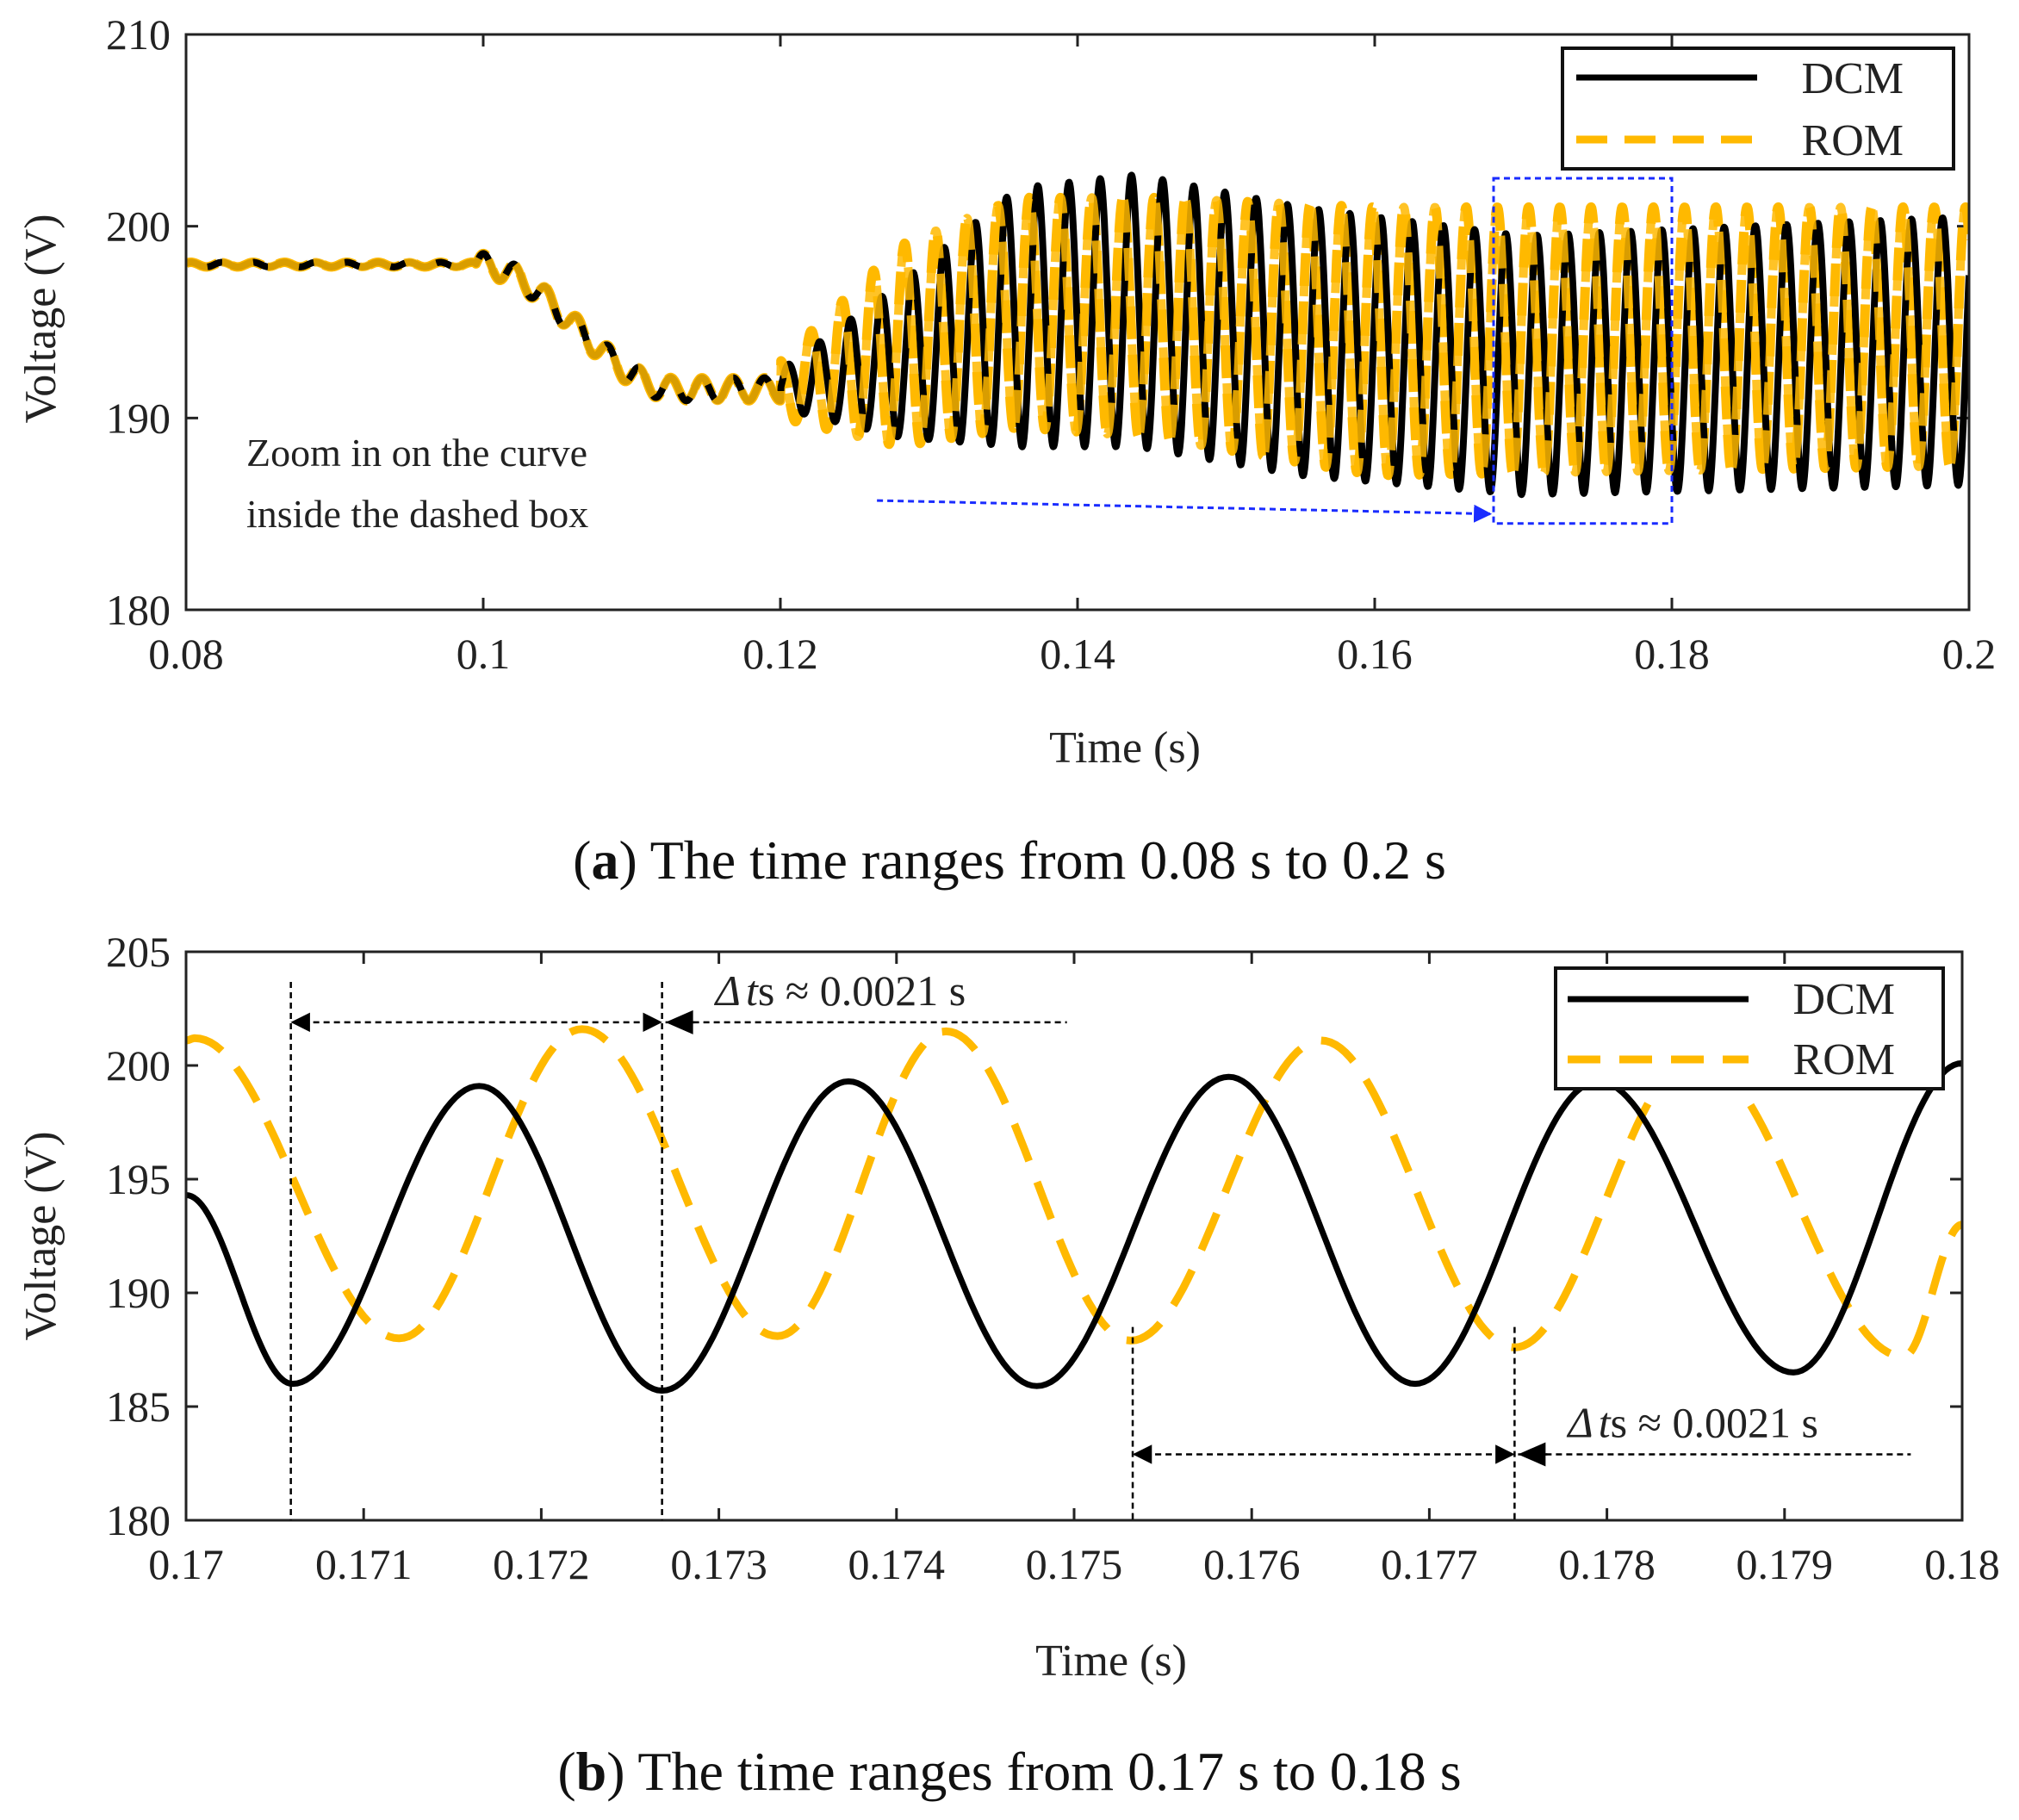  What do you see at coordinates (780, 654) in the screenshot?
I see `x-tick-label: 0.12` at bounding box center [780, 654].